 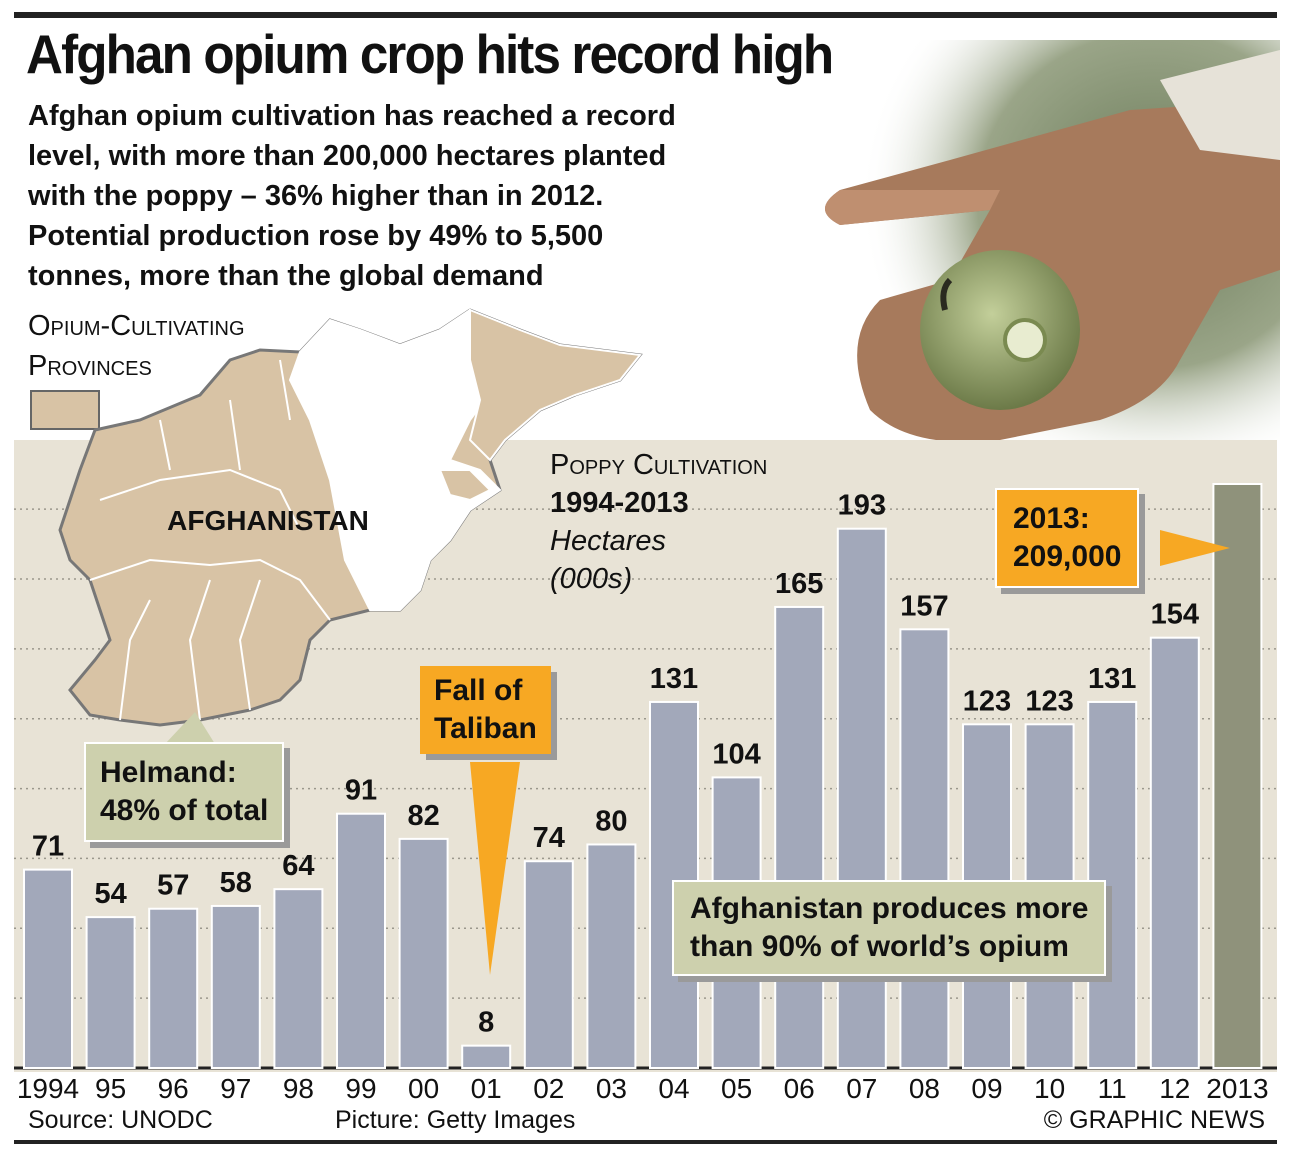 I want to click on value-label-00: 82, so click(x=423, y=816).